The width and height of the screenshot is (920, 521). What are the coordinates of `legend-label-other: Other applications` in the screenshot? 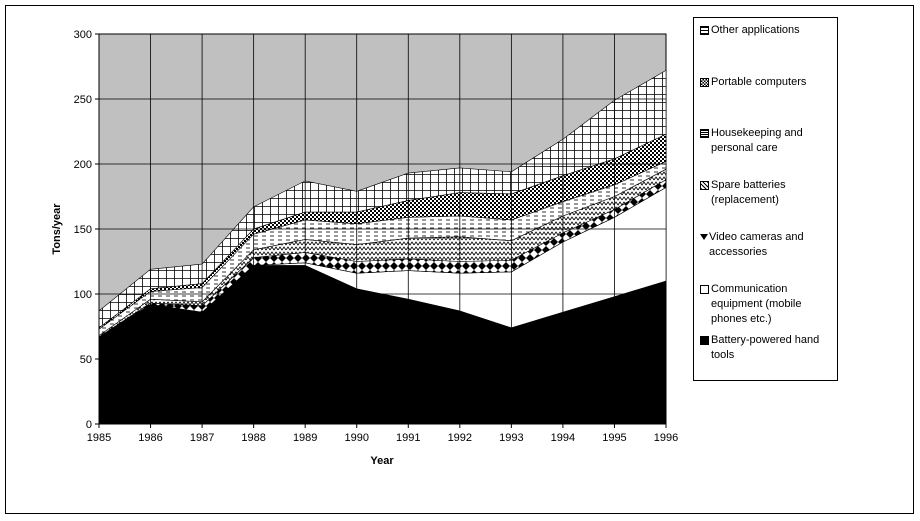 It's located at (755, 30).